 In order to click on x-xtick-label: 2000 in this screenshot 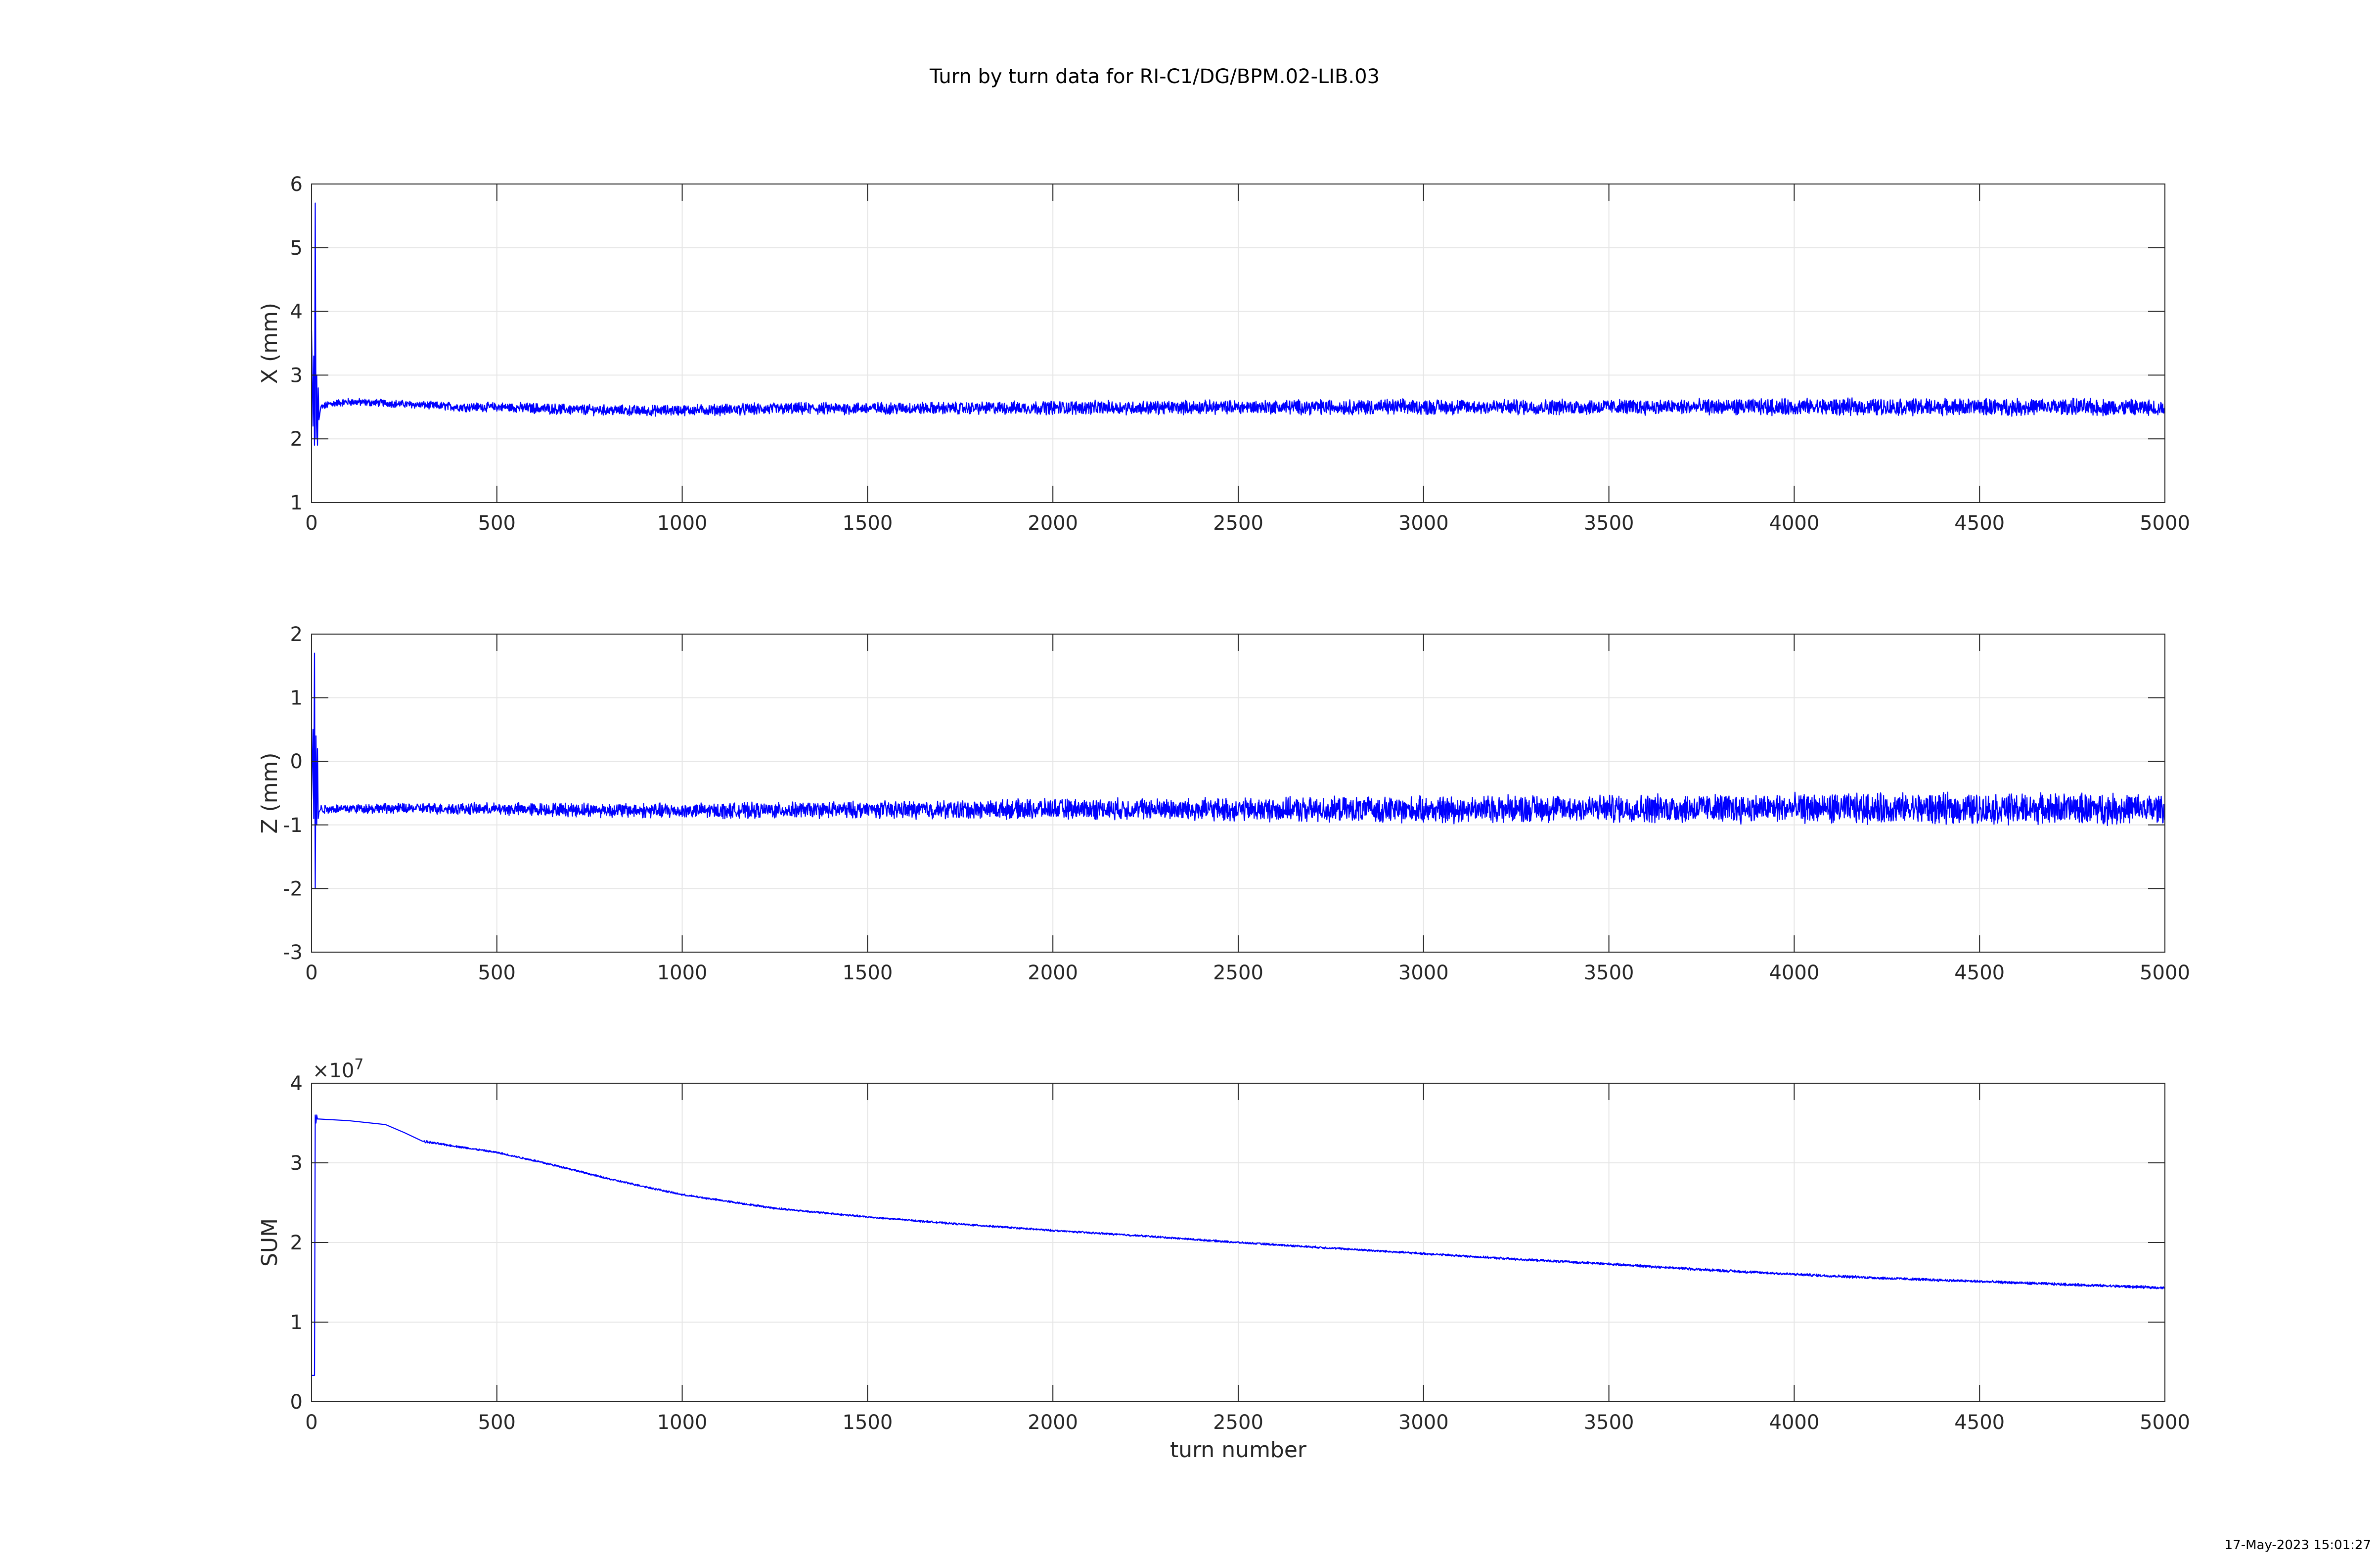, I will do `click(1053, 523)`.